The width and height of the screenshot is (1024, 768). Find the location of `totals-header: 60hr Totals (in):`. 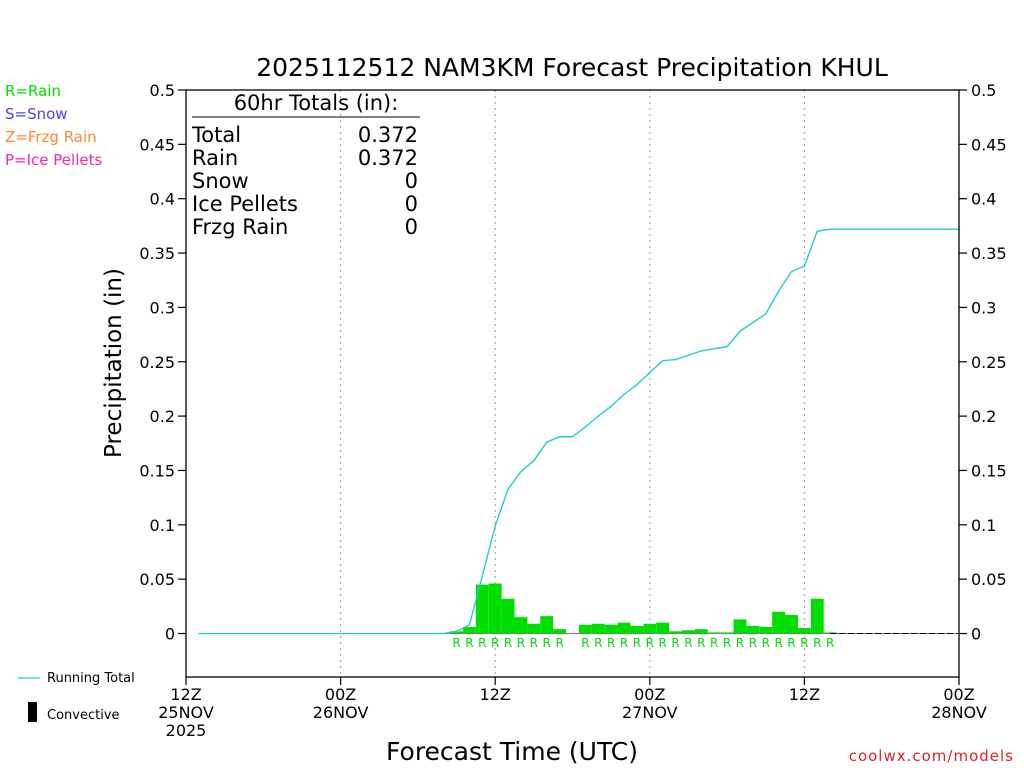

totals-header: 60hr Totals (in): is located at coordinates (316, 103).